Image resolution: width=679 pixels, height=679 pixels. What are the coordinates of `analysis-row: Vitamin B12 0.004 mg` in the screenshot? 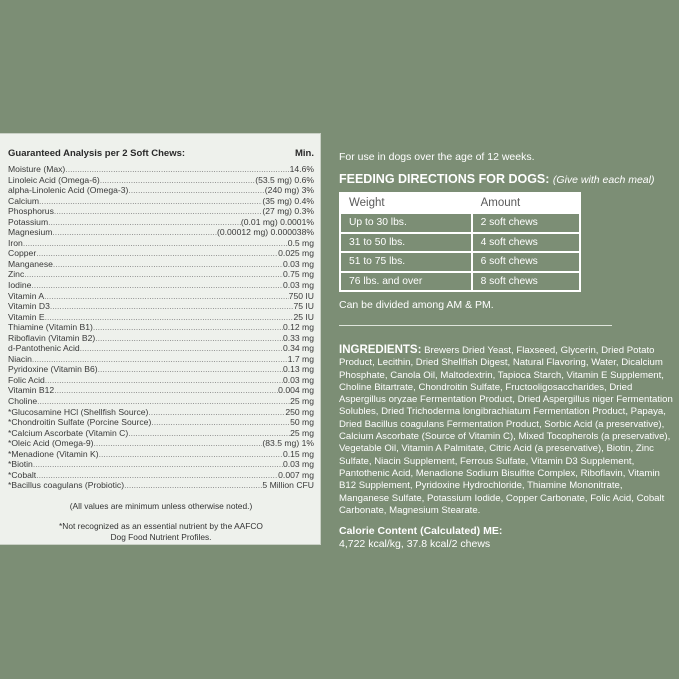 It's located at (161, 390).